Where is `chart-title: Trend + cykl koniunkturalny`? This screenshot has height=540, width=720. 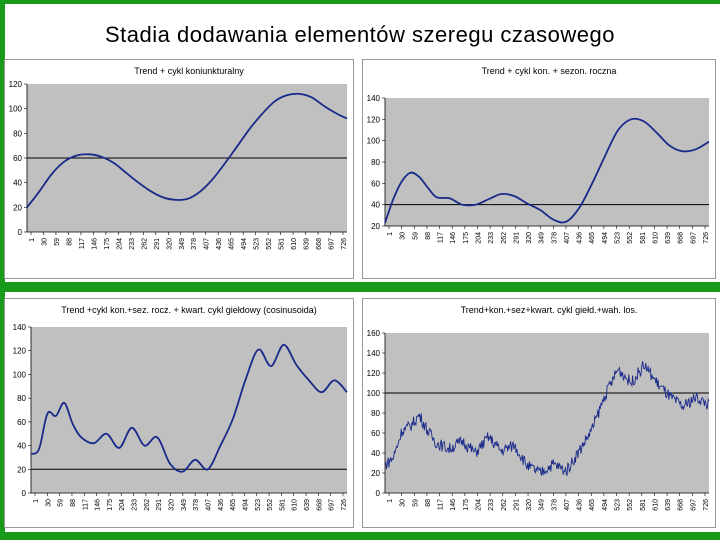
chart-title: Trend + cykl koniunkturalny is located at coordinates (189, 71).